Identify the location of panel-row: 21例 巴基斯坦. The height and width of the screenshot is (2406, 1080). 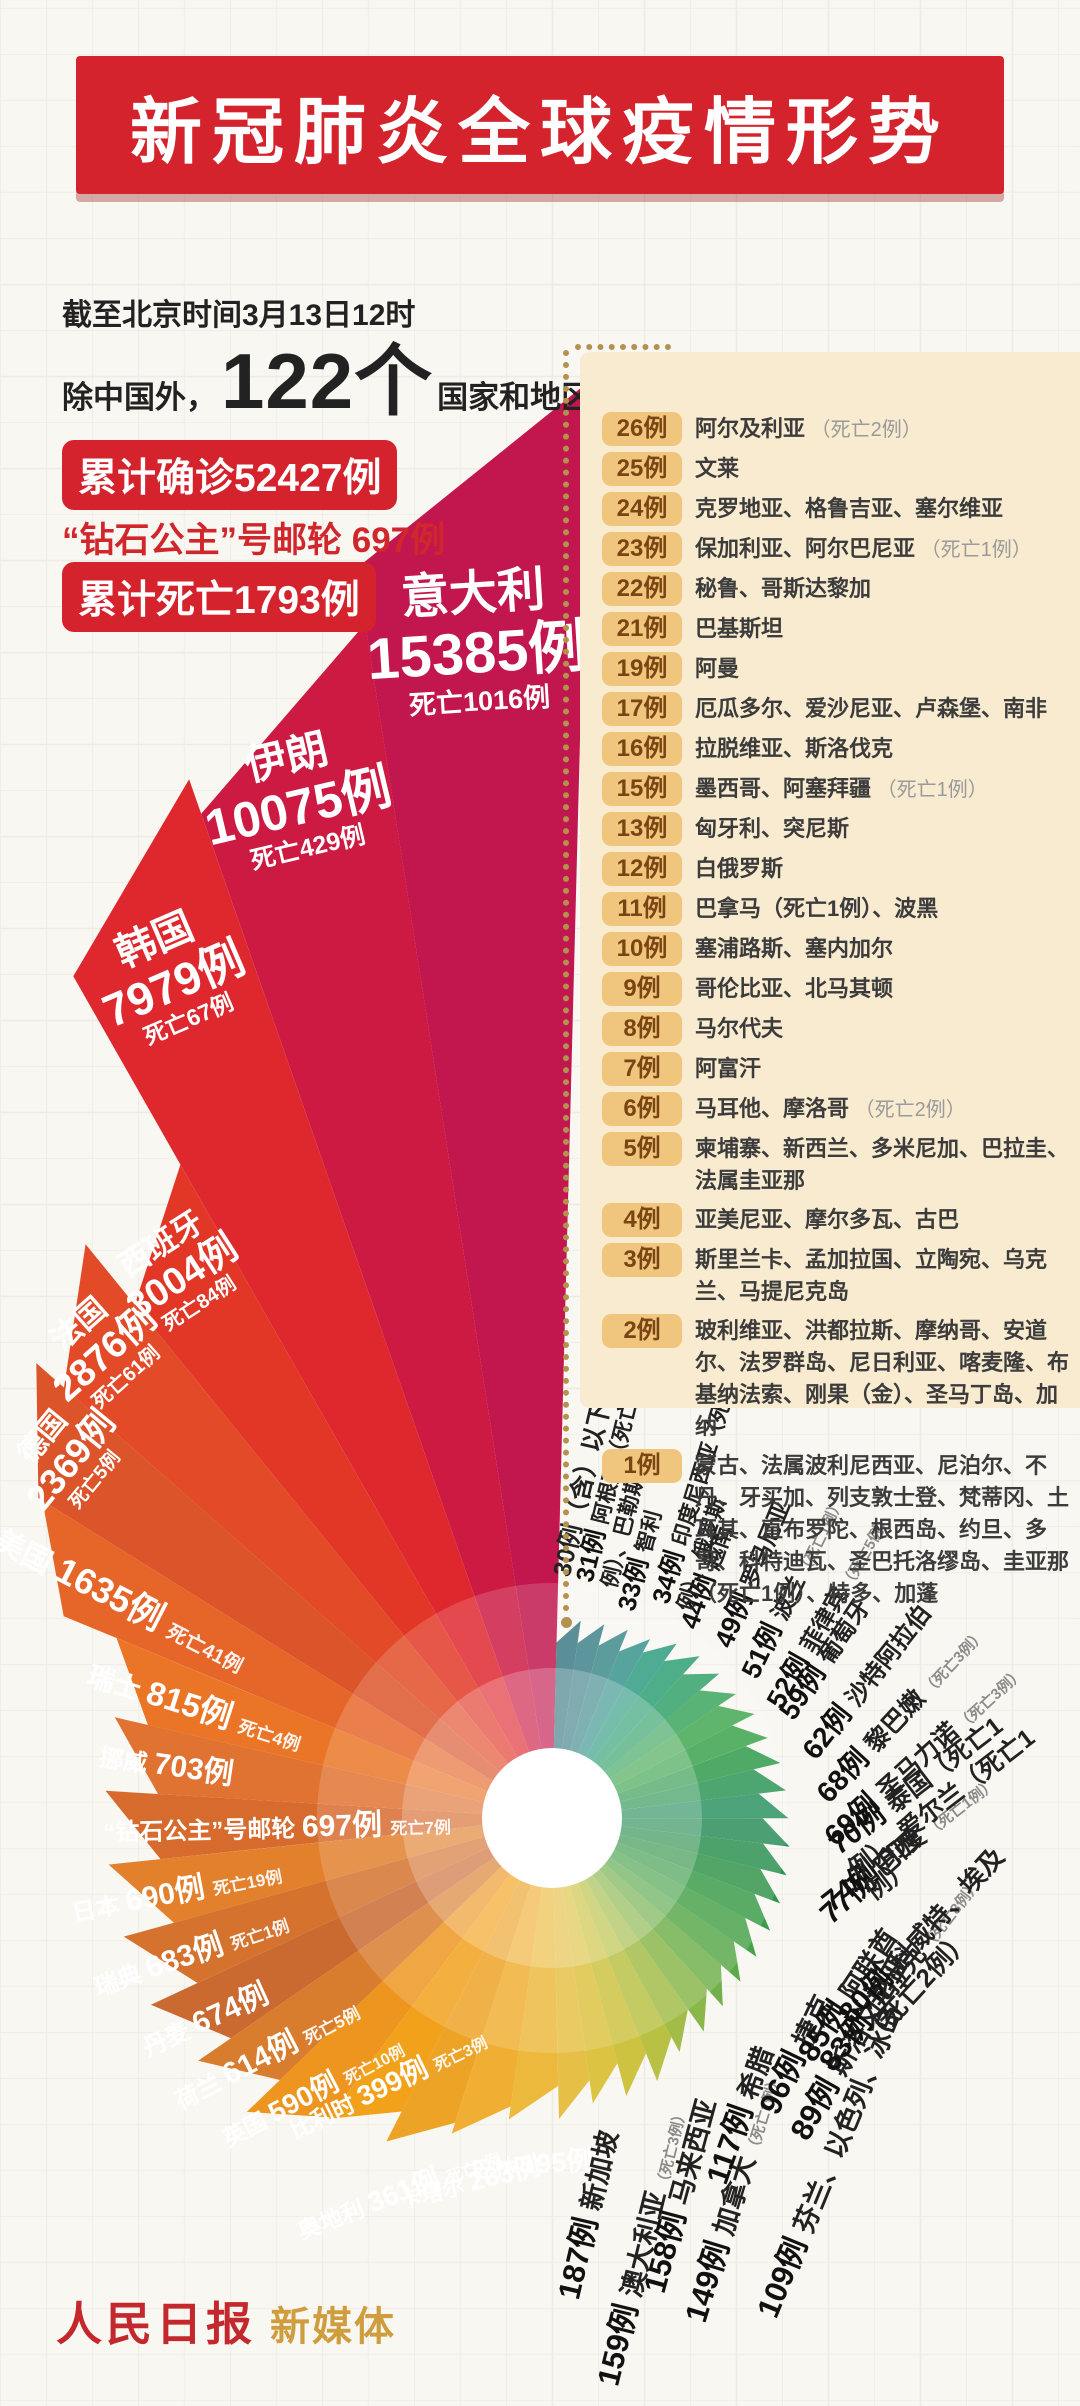
(837, 629).